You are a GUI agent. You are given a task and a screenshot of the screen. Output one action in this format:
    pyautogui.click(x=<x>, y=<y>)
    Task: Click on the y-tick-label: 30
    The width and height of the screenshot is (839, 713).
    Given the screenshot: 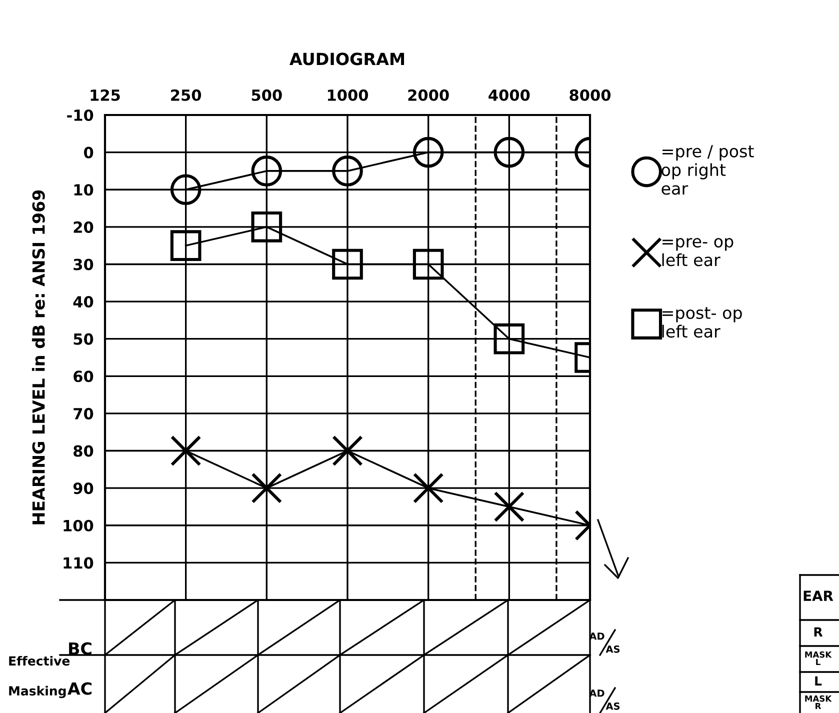 What is the action you would take?
    pyautogui.click(x=84, y=264)
    